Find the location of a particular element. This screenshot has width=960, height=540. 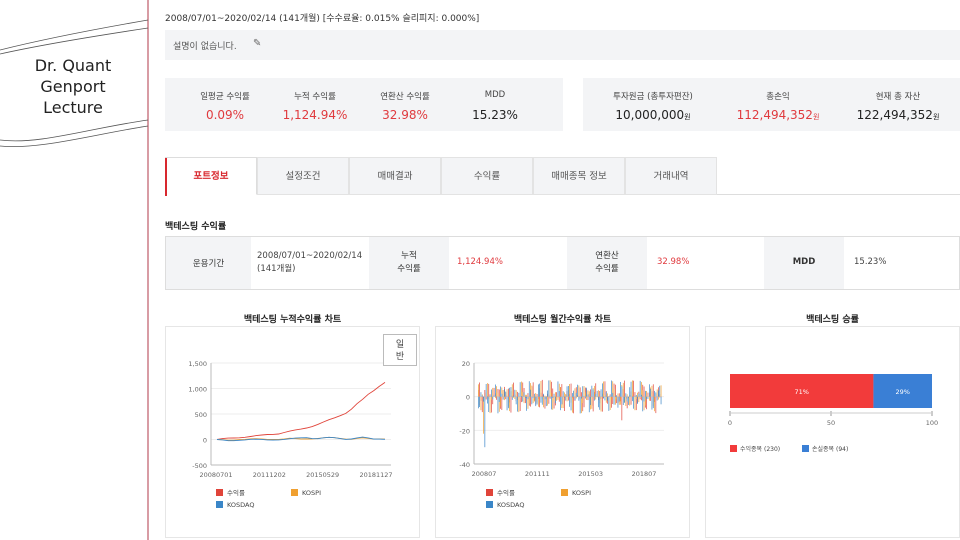

cumulative-header: 누적 수익률 is located at coordinates (409, 263).